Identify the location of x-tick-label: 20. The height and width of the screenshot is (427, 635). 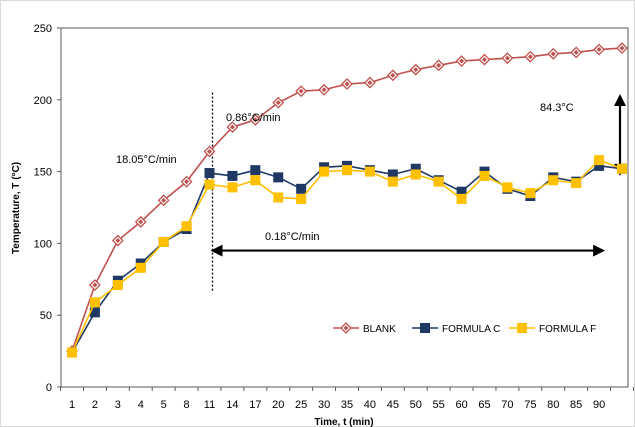
(278, 405).